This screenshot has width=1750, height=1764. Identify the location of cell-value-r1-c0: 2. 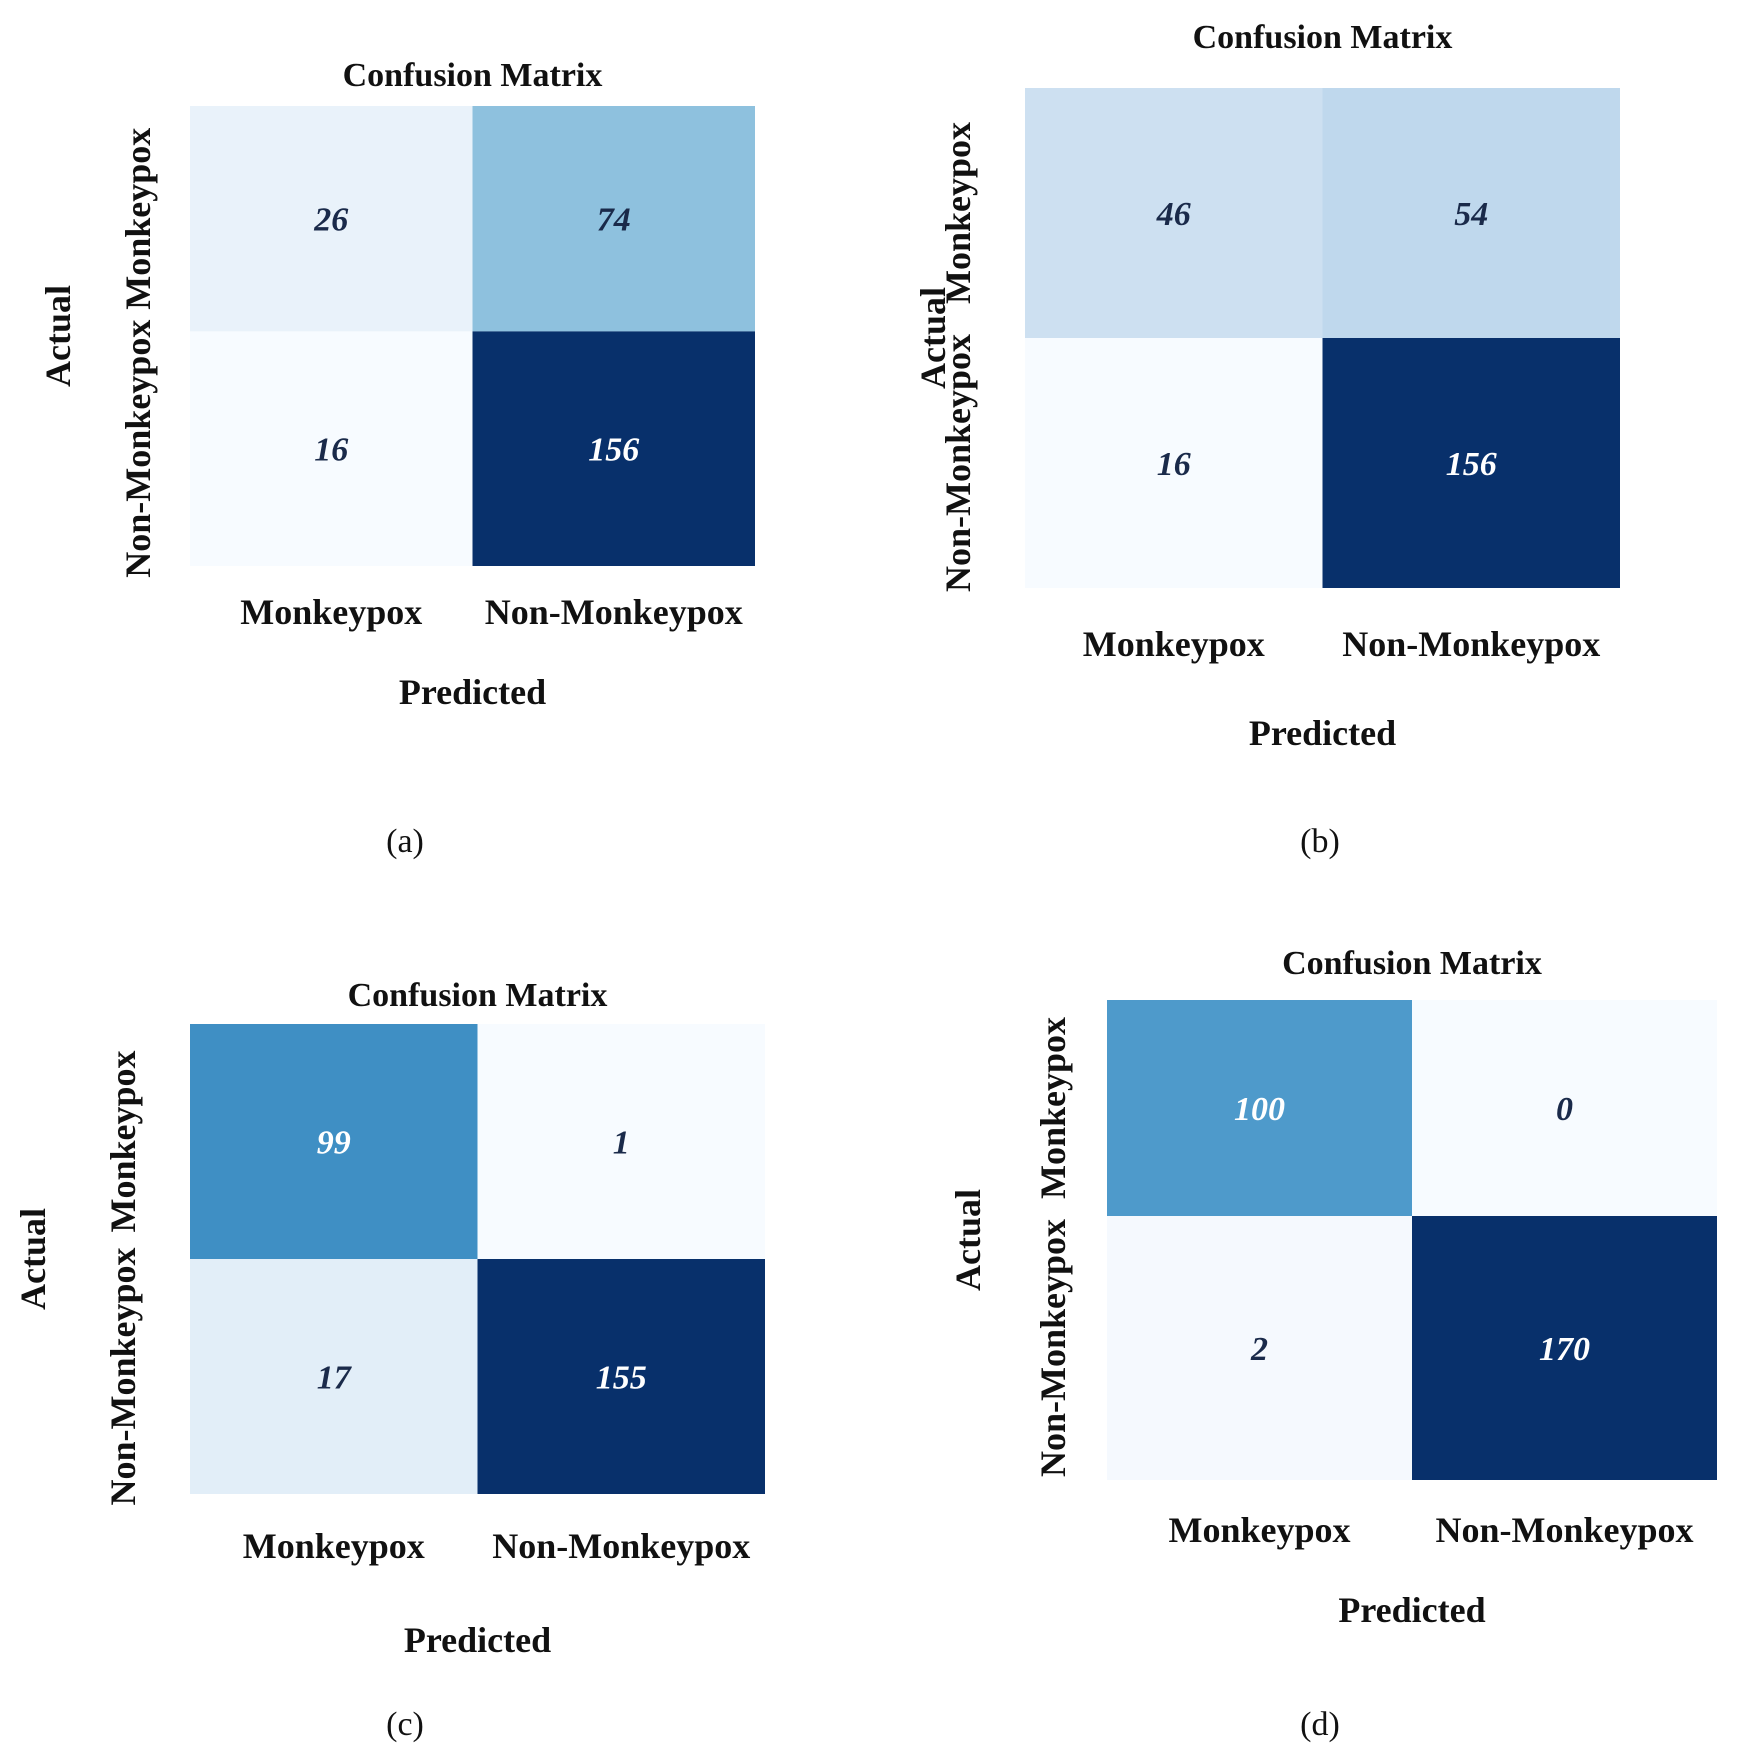
(1259, 1349).